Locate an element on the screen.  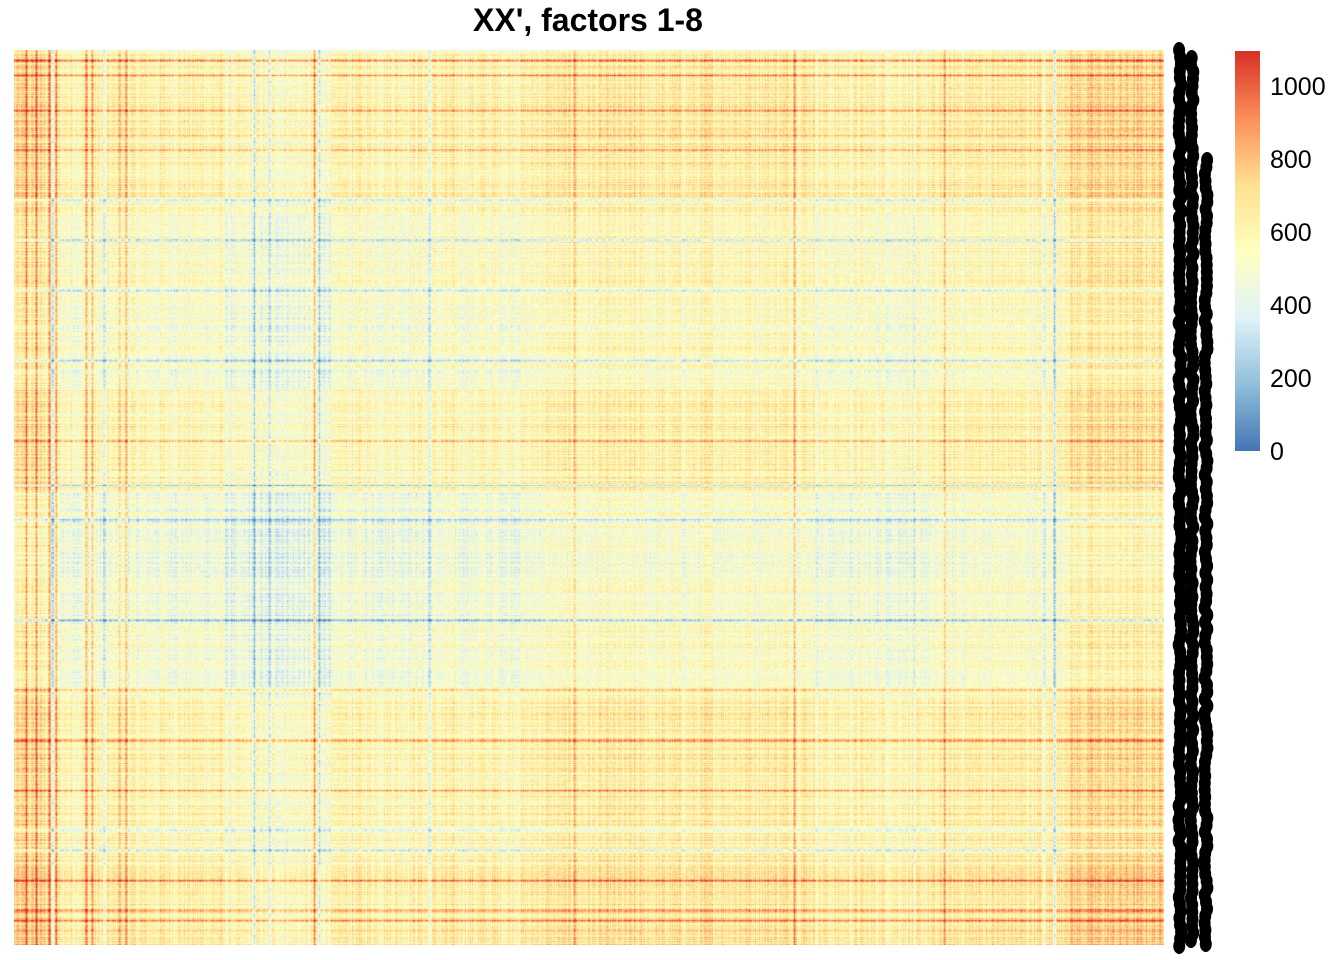
legend-tick-label: 400 is located at coordinates (1291, 306).